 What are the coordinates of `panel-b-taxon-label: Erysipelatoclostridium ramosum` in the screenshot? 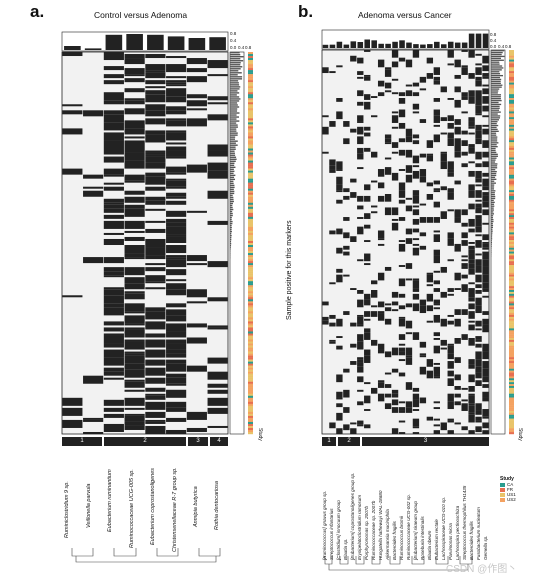 It's located at (359, 527).